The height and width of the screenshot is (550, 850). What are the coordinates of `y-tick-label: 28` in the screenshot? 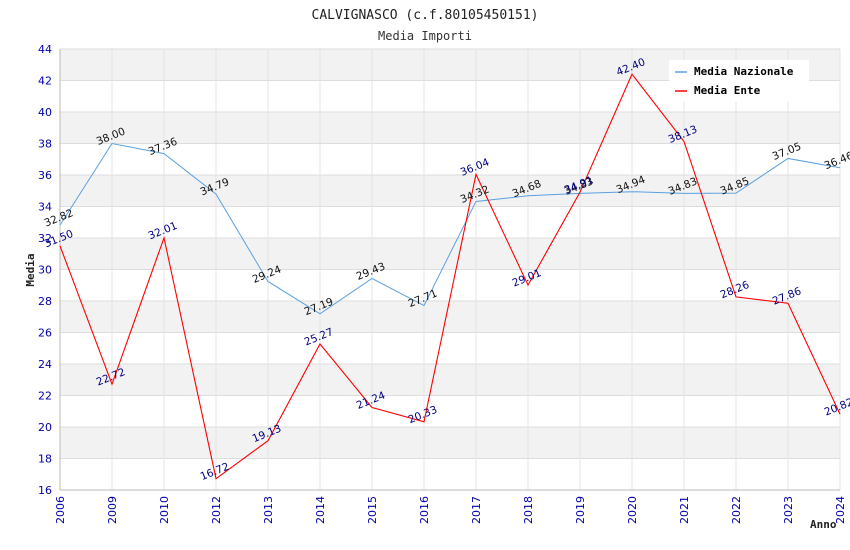 It's located at (45, 301).